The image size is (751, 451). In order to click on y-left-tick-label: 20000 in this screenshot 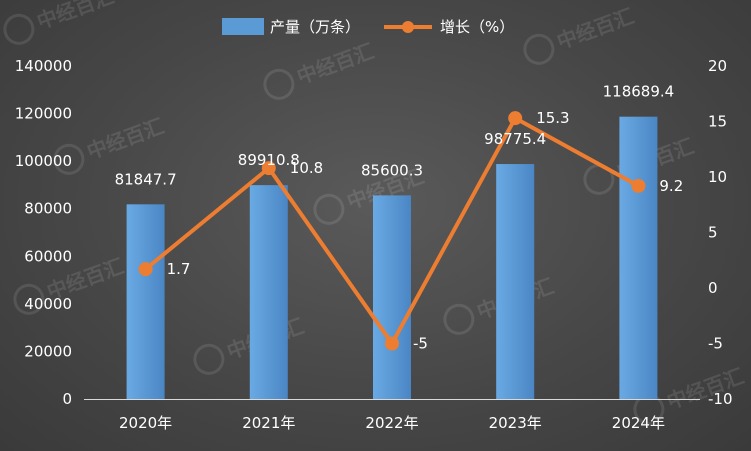, I will do `click(48, 351)`.